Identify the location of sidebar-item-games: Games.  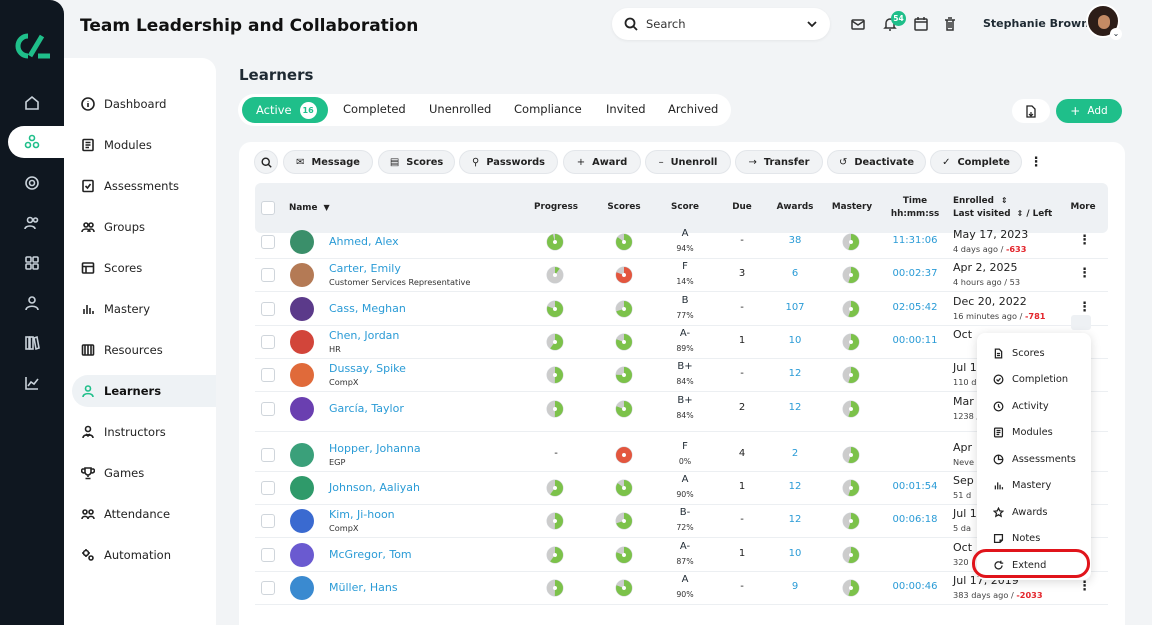
(144, 473).